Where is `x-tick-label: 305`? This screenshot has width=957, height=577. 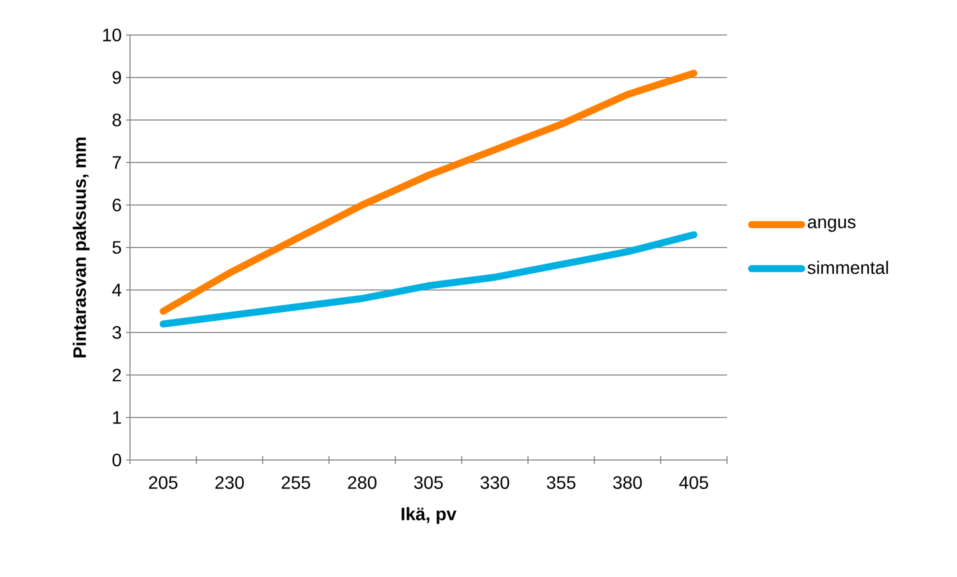 x-tick-label: 305 is located at coordinates (428, 482).